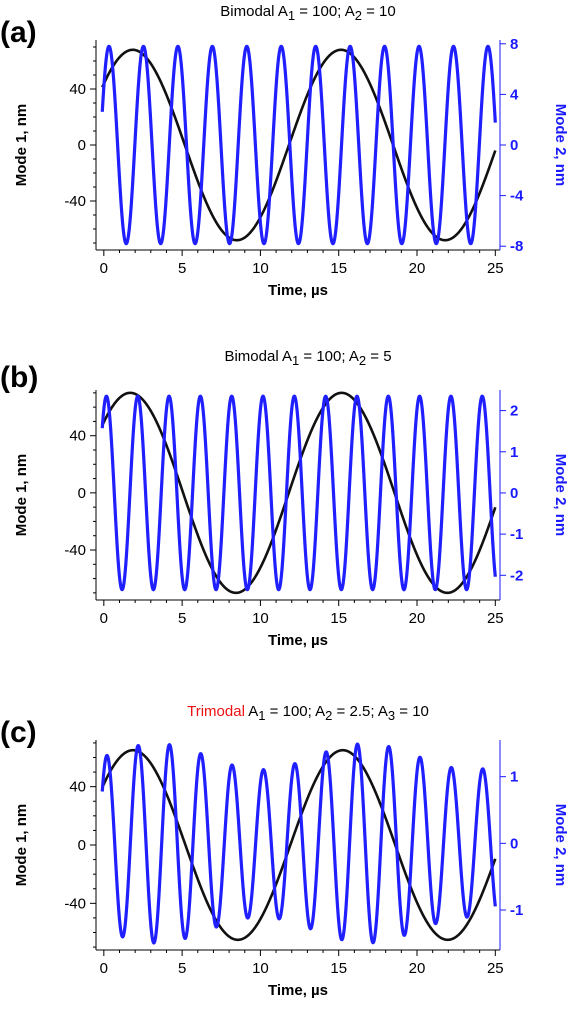 The image size is (571, 1024). Describe the element at coordinates (307, 358) in the screenshot. I see `chart-title: Bimodal A1 = 100; A2 = 5` at that location.